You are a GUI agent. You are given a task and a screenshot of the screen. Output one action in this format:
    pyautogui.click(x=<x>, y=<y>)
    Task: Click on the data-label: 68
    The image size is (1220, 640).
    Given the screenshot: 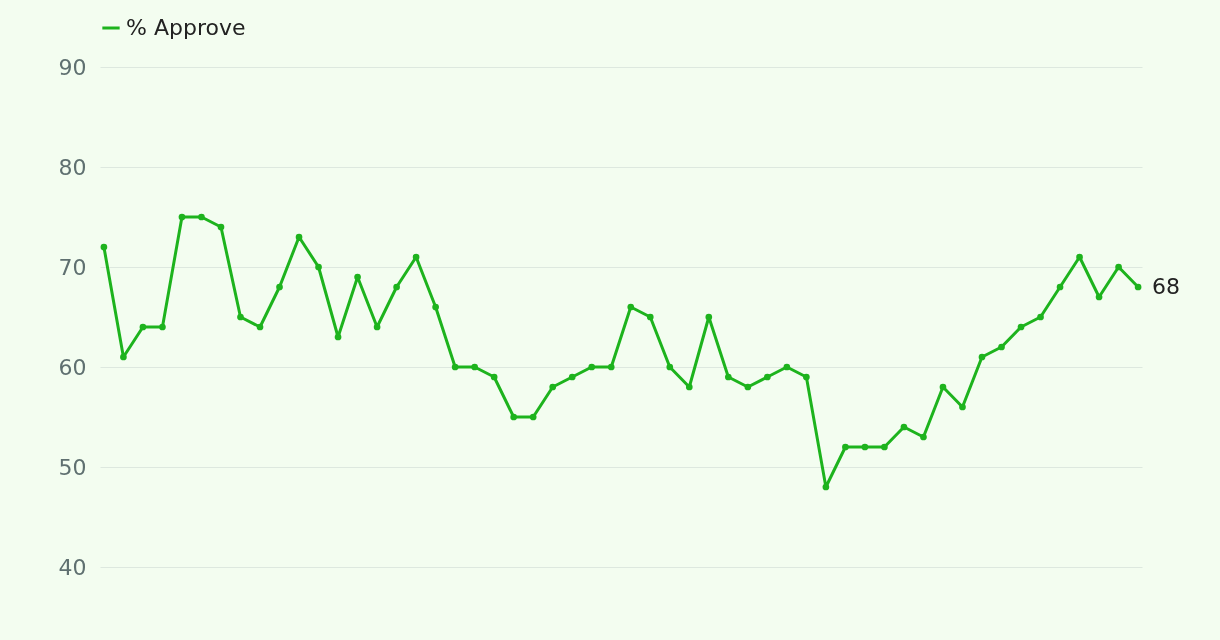 What is the action you would take?
    pyautogui.click(x=1166, y=286)
    